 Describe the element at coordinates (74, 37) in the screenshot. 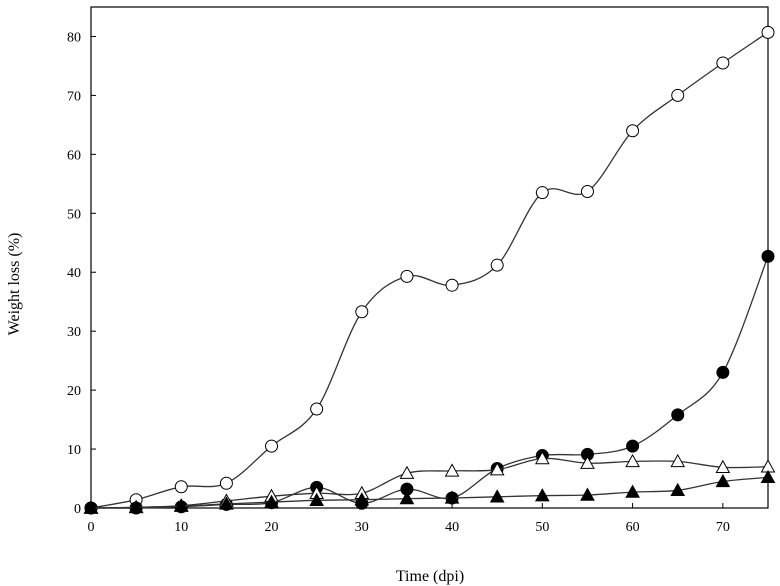

I see `y-tick-label: 80` at that location.